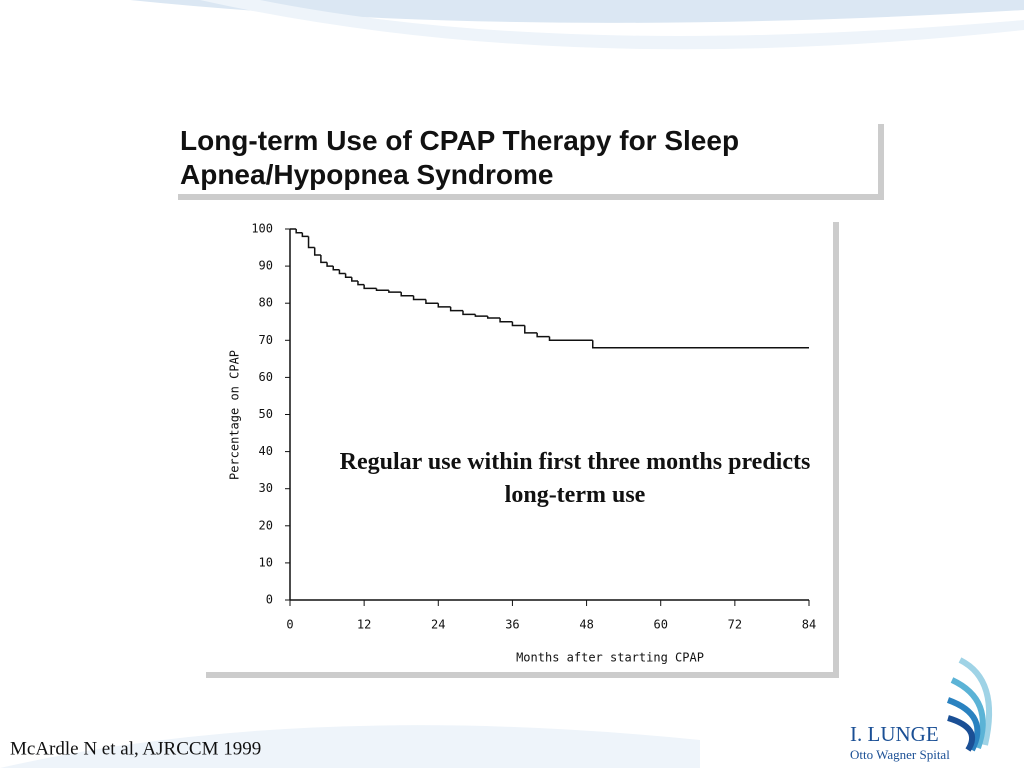 This screenshot has width=1024, height=768. Describe the element at coordinates (438, 625) in the screenshot. I see `x-tick-label: 24` at that location.